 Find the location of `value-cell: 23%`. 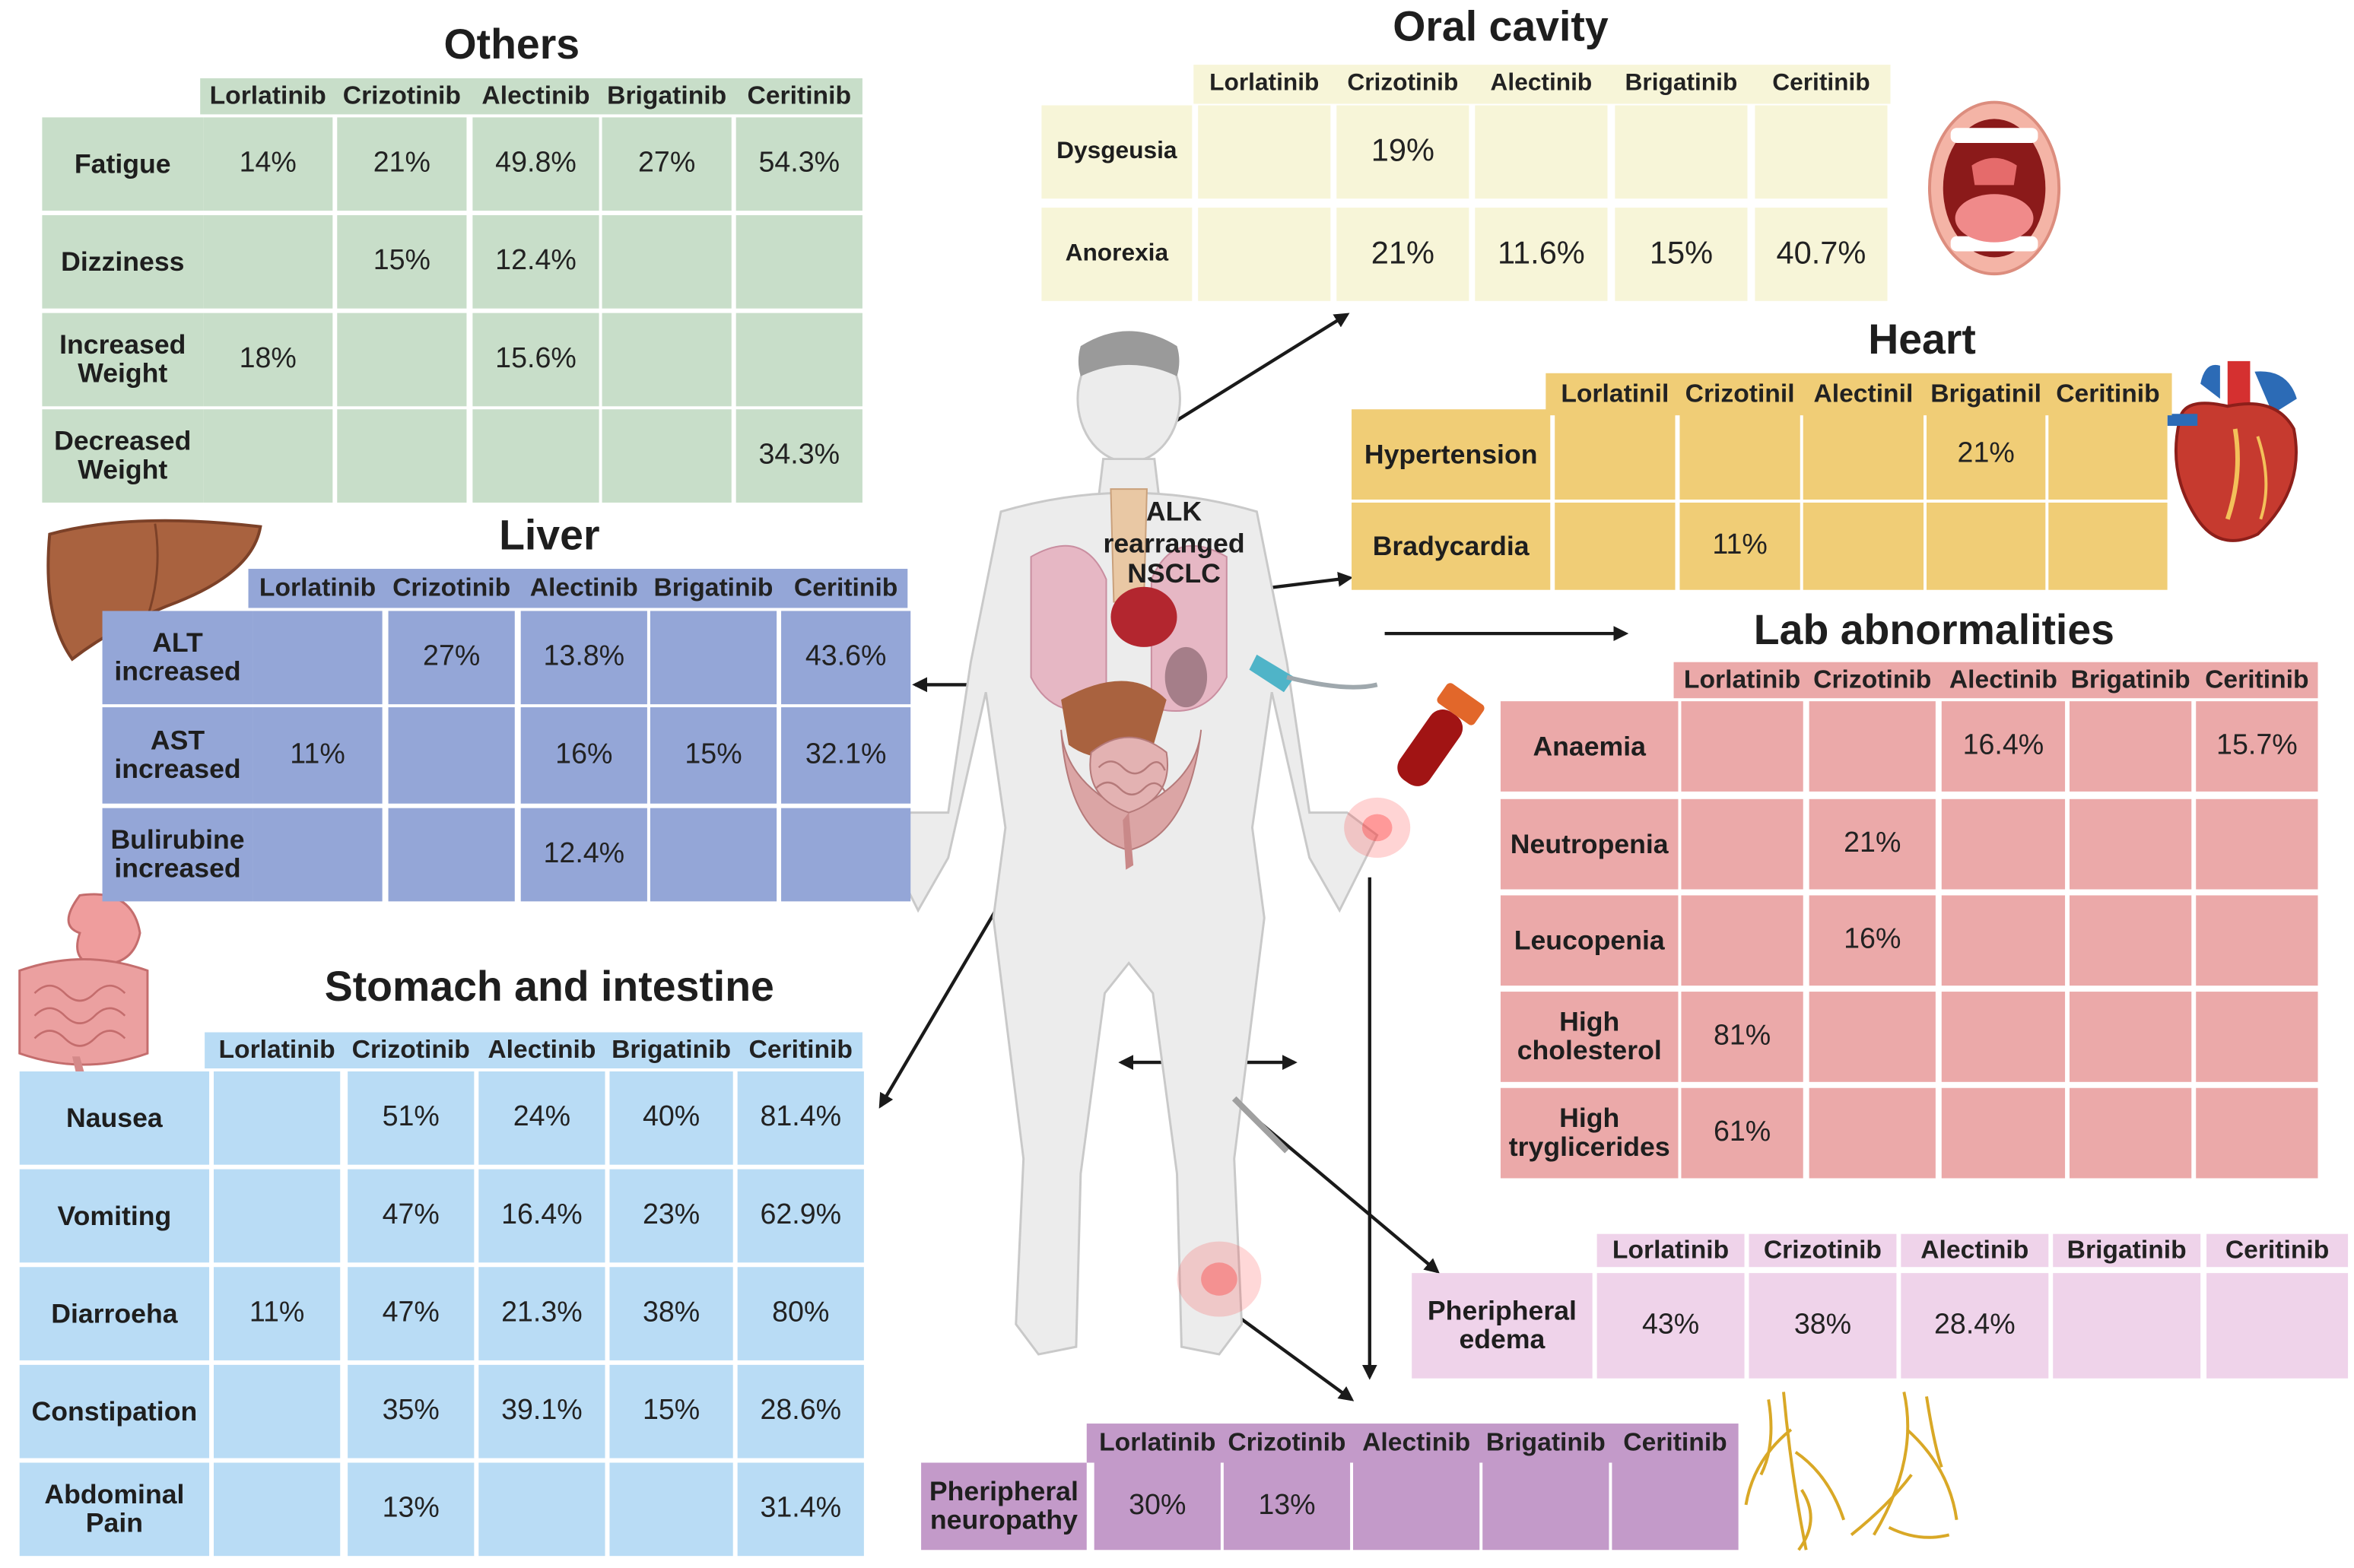

value-cell: 23% is located at coordinates (671, 1216).